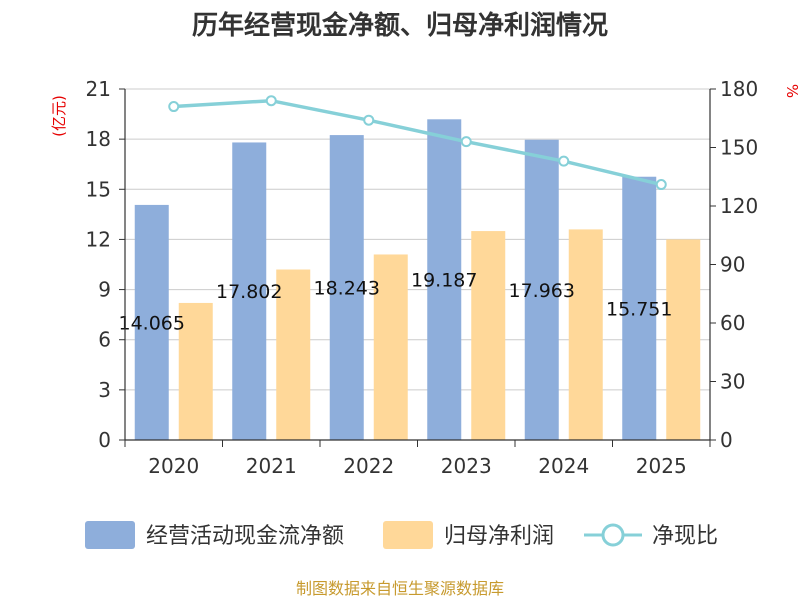  I want to click on right-axis-tick-label: 180, so click(739, 89).